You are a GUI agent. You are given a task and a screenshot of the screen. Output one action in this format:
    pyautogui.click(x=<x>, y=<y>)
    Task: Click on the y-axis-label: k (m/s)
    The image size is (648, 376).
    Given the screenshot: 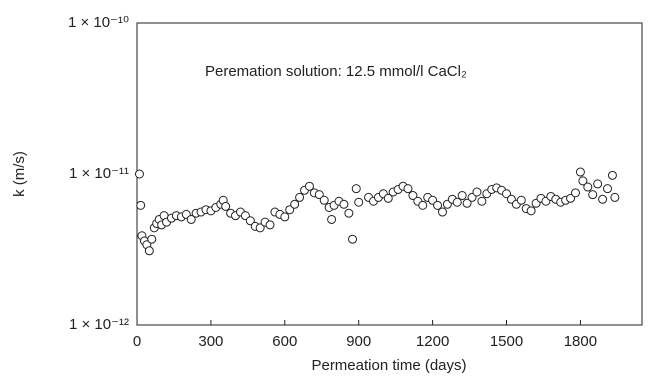 What is the action you would take?
    pyautogui.click(x=19, y=174)
    